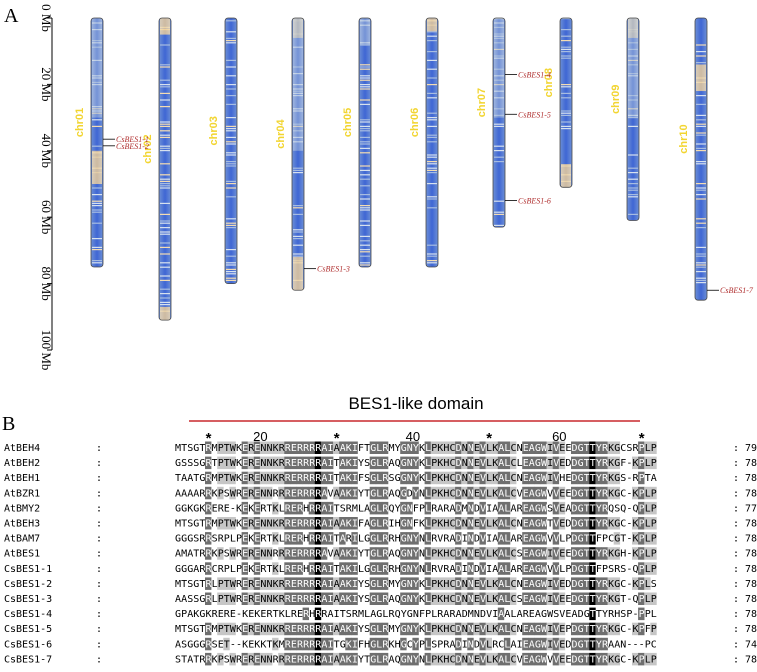 The height and width of the screenshot is (672, 757). What do you see at coordinates (28, 644) in the screenshot?
I see `sequence-name: CsBES1-6` at bounding box center [28, 644].